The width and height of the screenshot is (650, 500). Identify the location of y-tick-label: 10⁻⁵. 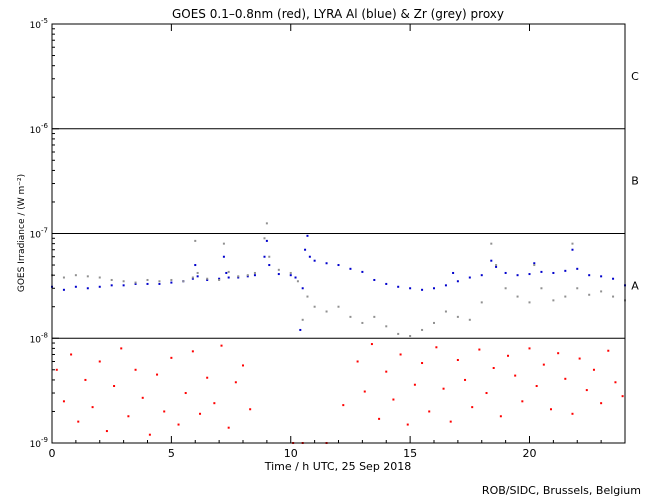
(39, 24).